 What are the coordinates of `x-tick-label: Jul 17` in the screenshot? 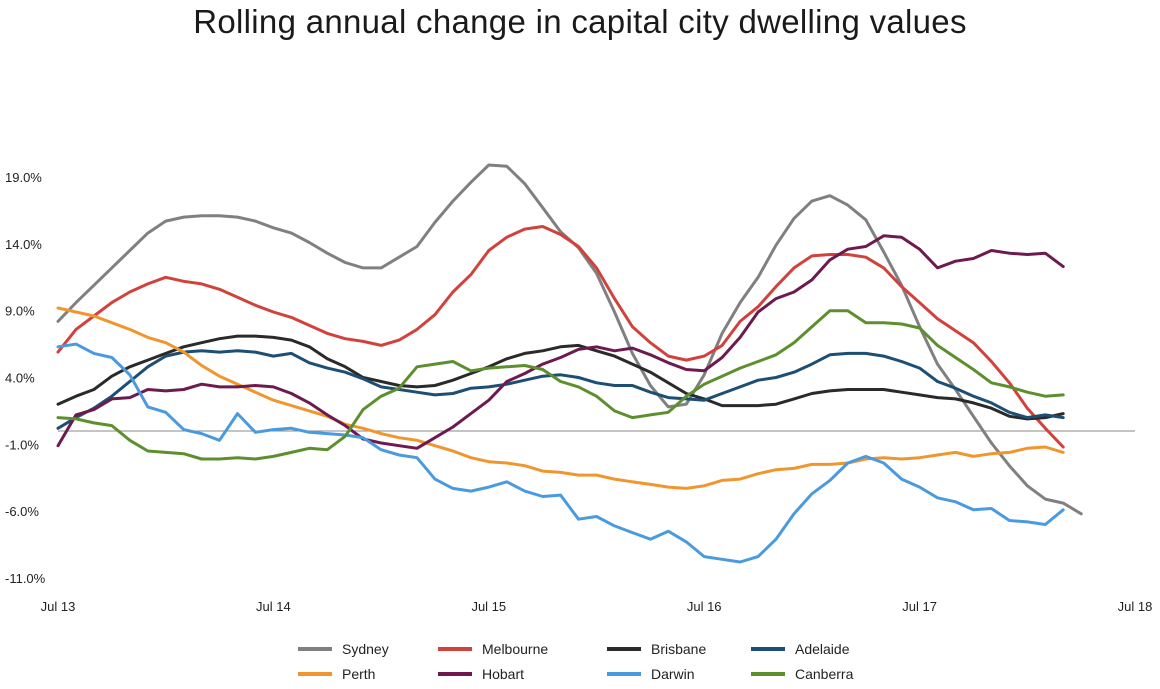 It's located at (919, 606).